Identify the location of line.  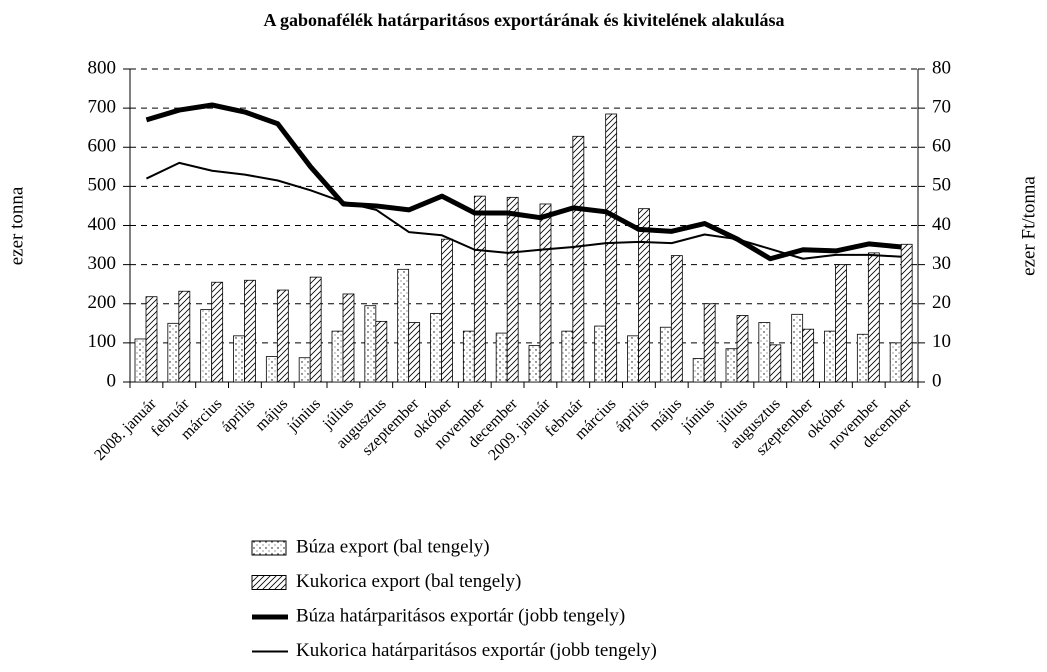
(523, 210).